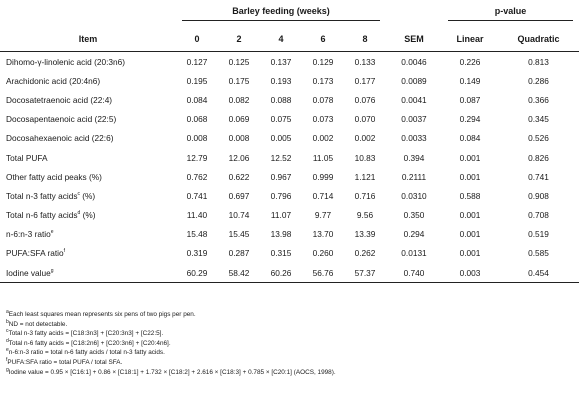 The width and height of the screenshot is (579, 411). Describe the element at coordinates (470, 99) in the screenshot. I see `cell-linear: 0.087` at that location.